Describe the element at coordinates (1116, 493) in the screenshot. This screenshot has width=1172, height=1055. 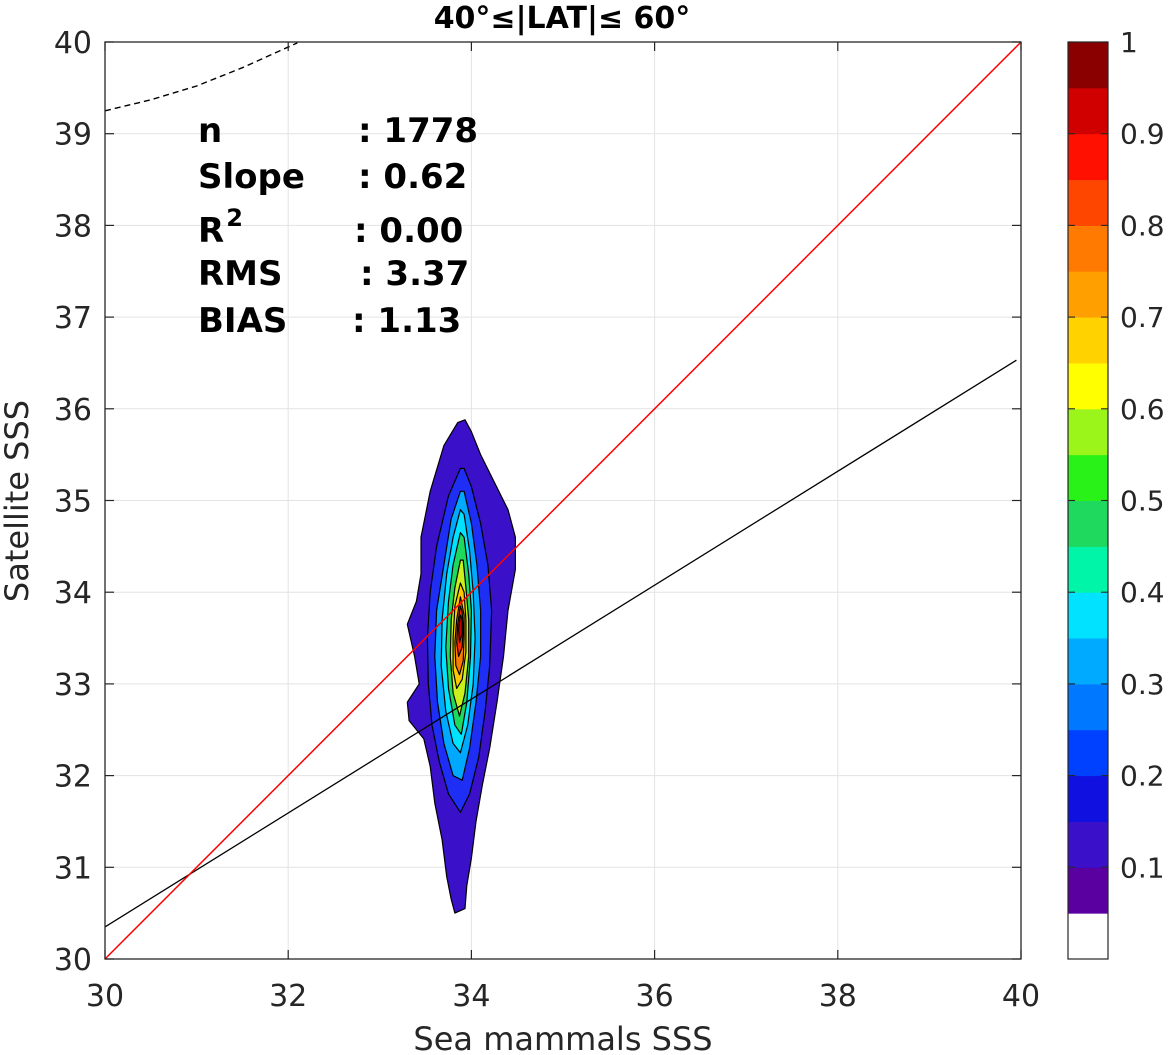
I see `colorbar: 0.1 0.2 0.3 0.4 0.5 0.6 0.7 0.8 0.9 1` at that location.